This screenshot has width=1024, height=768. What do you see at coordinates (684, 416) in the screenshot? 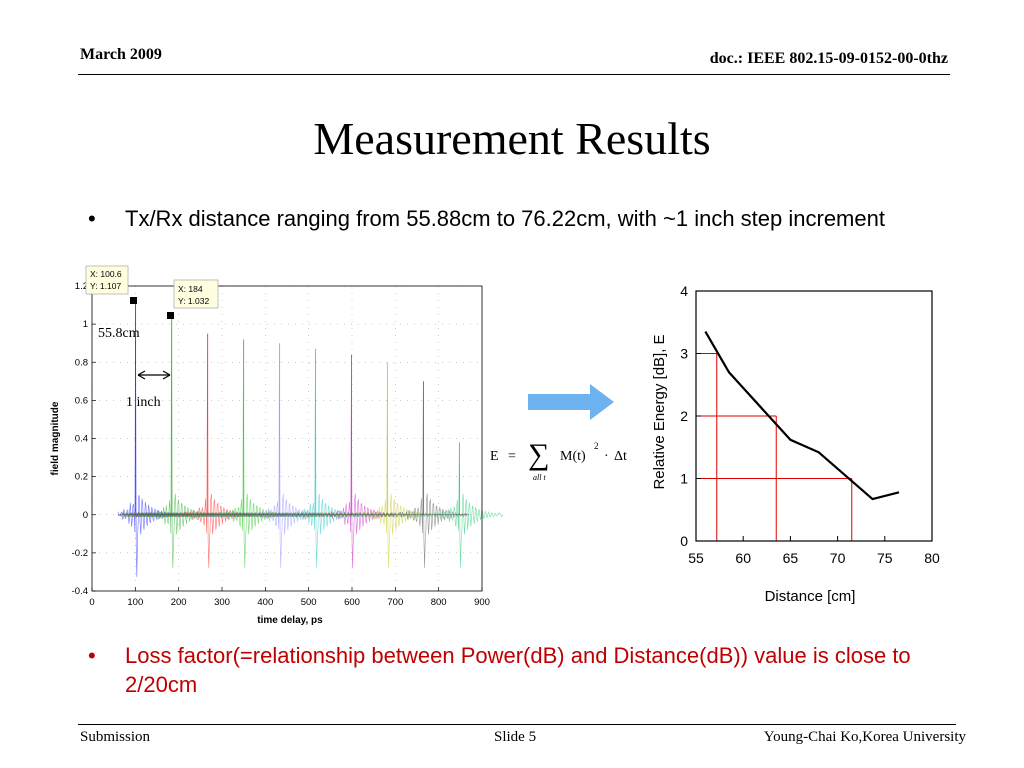
I see `y-tick-label: 2` at bounding box center [684, 416].